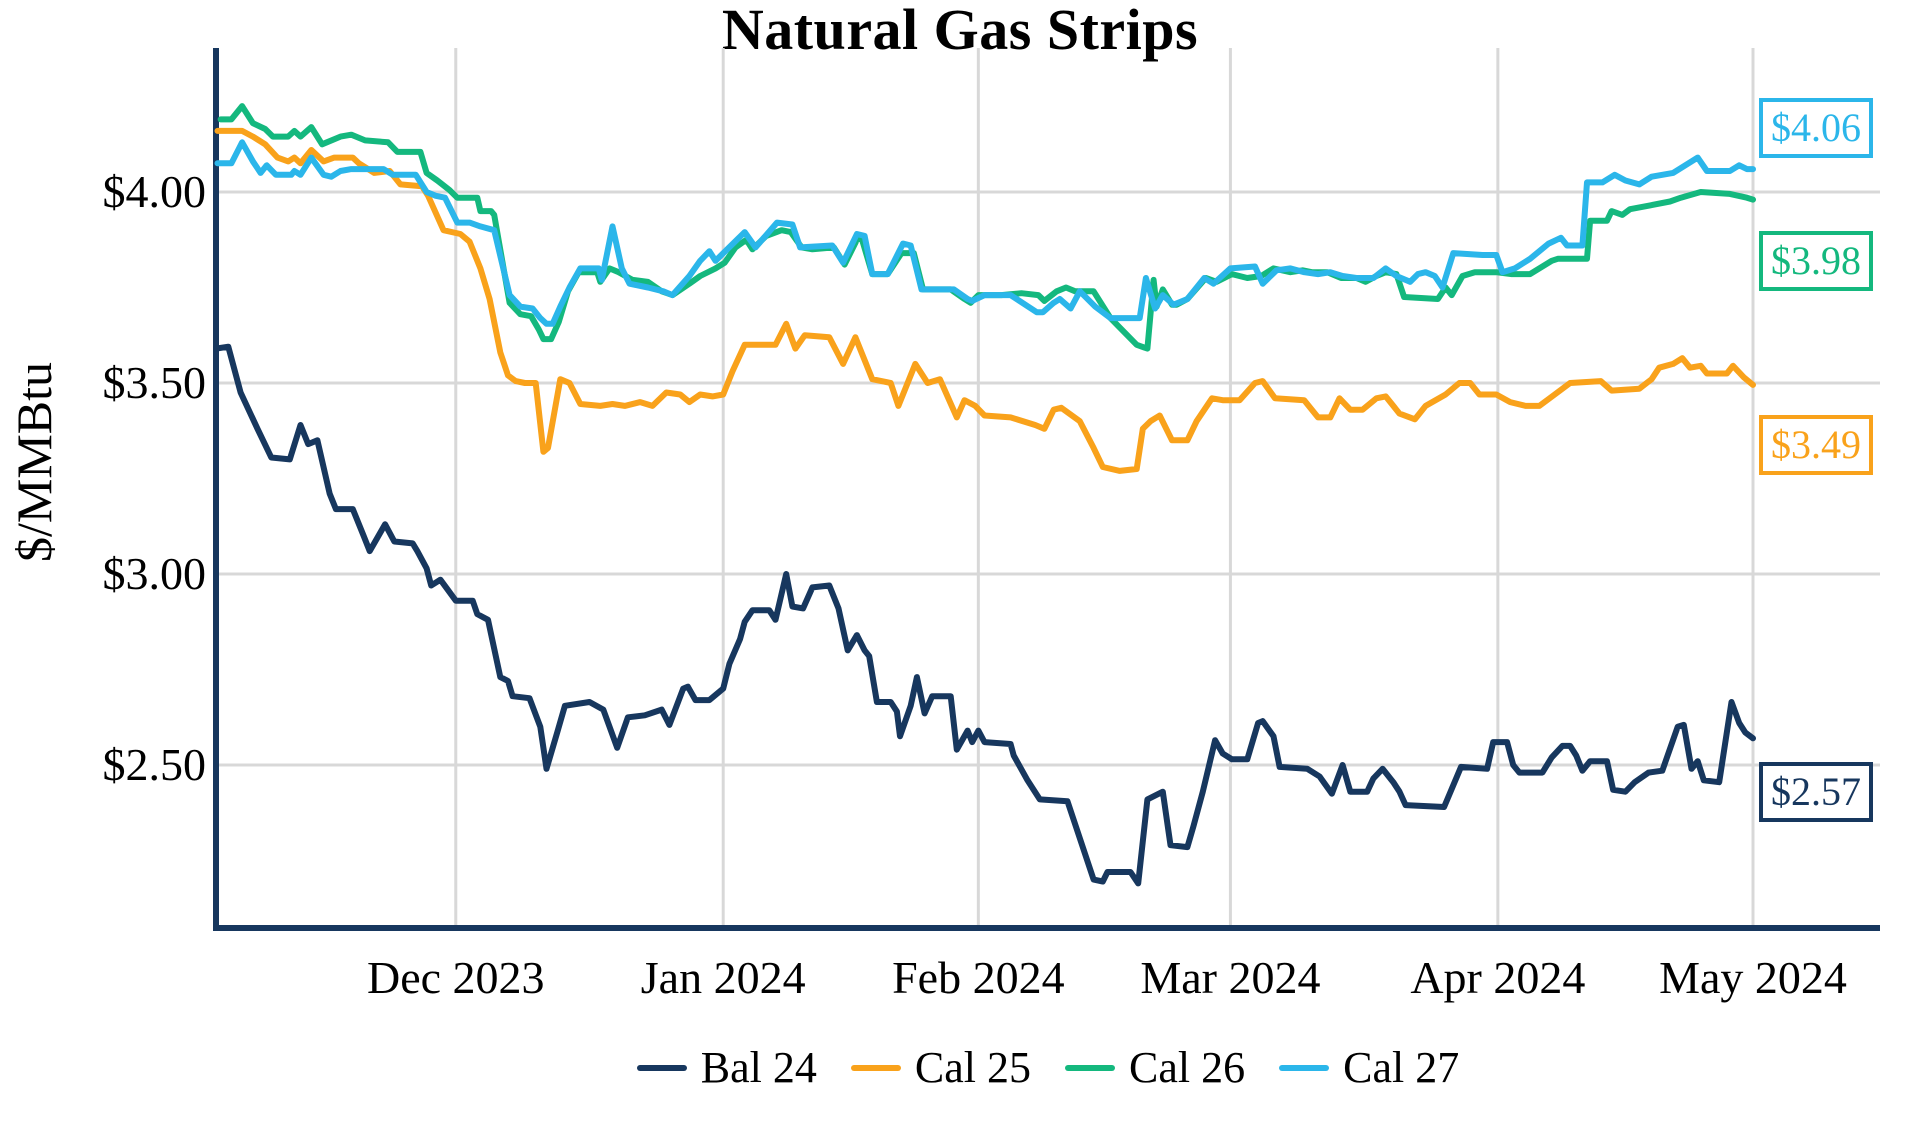  What do you see at coordinates (978, 977) in the screenshot?
I see `x-tick-label: Feb 2024` at bounding box center [978, 977].